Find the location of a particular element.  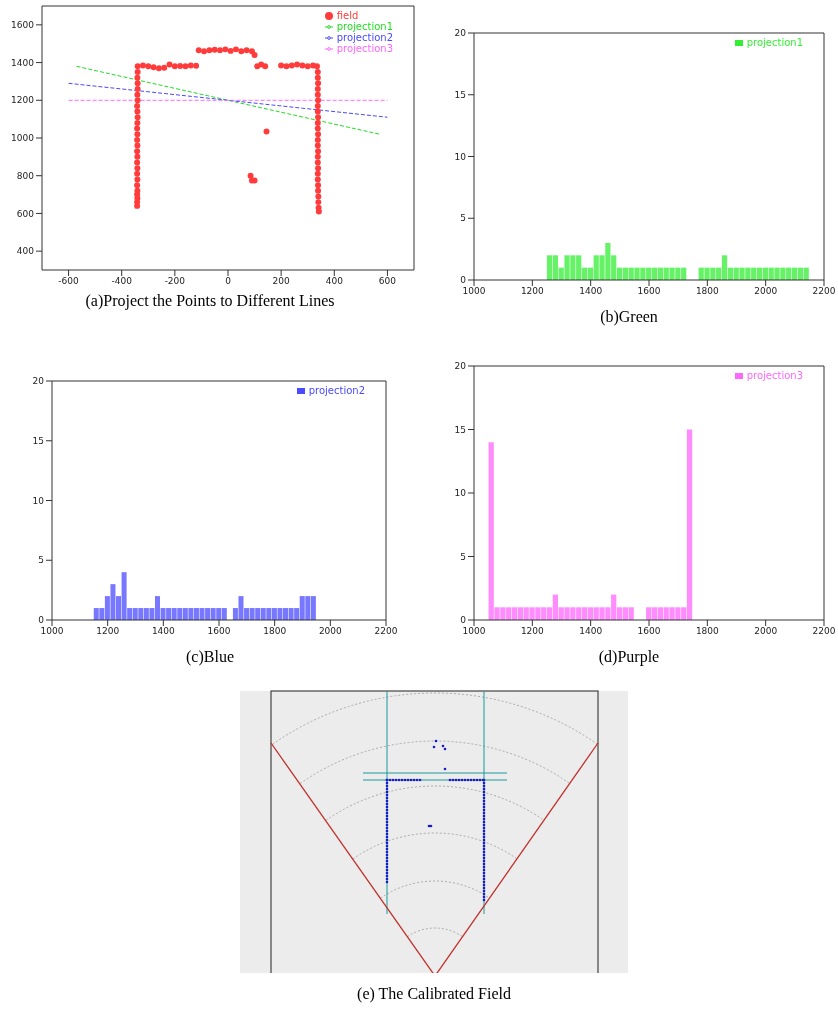

x-tick-label: 400 is located at coordinates (334, 281).